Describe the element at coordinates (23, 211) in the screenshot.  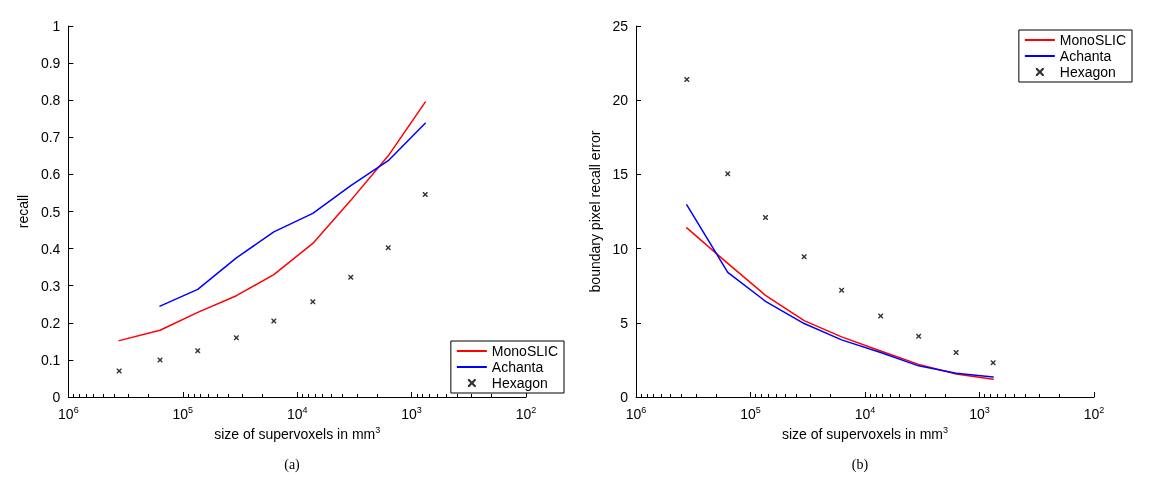
I see `y-axis-title: recall` at that location.